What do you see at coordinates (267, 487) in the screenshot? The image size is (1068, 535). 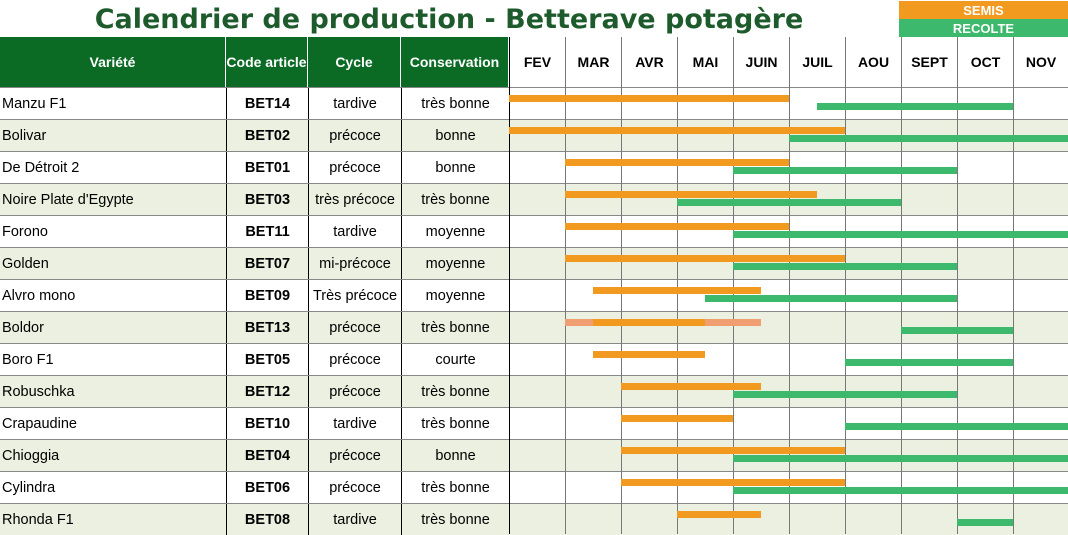 I see `code-article: BET06` at bounding box center [267, 487].